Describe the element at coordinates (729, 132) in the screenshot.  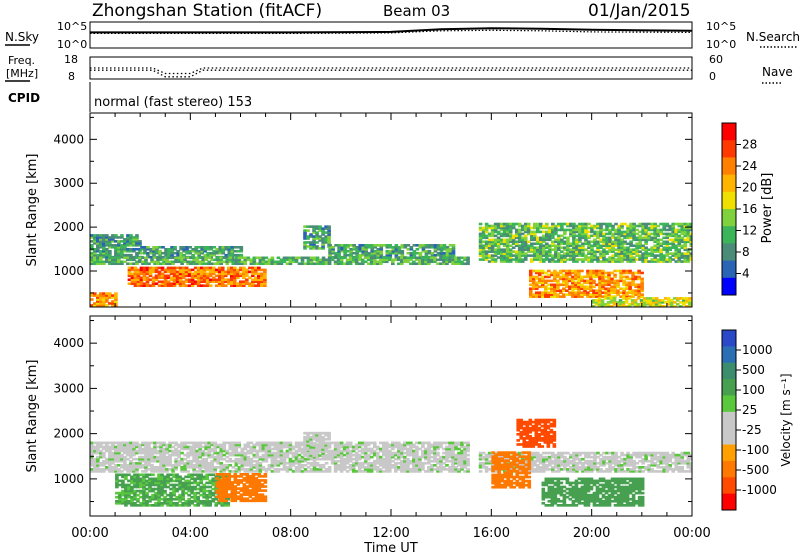
I see `colorbar-band` at that location.